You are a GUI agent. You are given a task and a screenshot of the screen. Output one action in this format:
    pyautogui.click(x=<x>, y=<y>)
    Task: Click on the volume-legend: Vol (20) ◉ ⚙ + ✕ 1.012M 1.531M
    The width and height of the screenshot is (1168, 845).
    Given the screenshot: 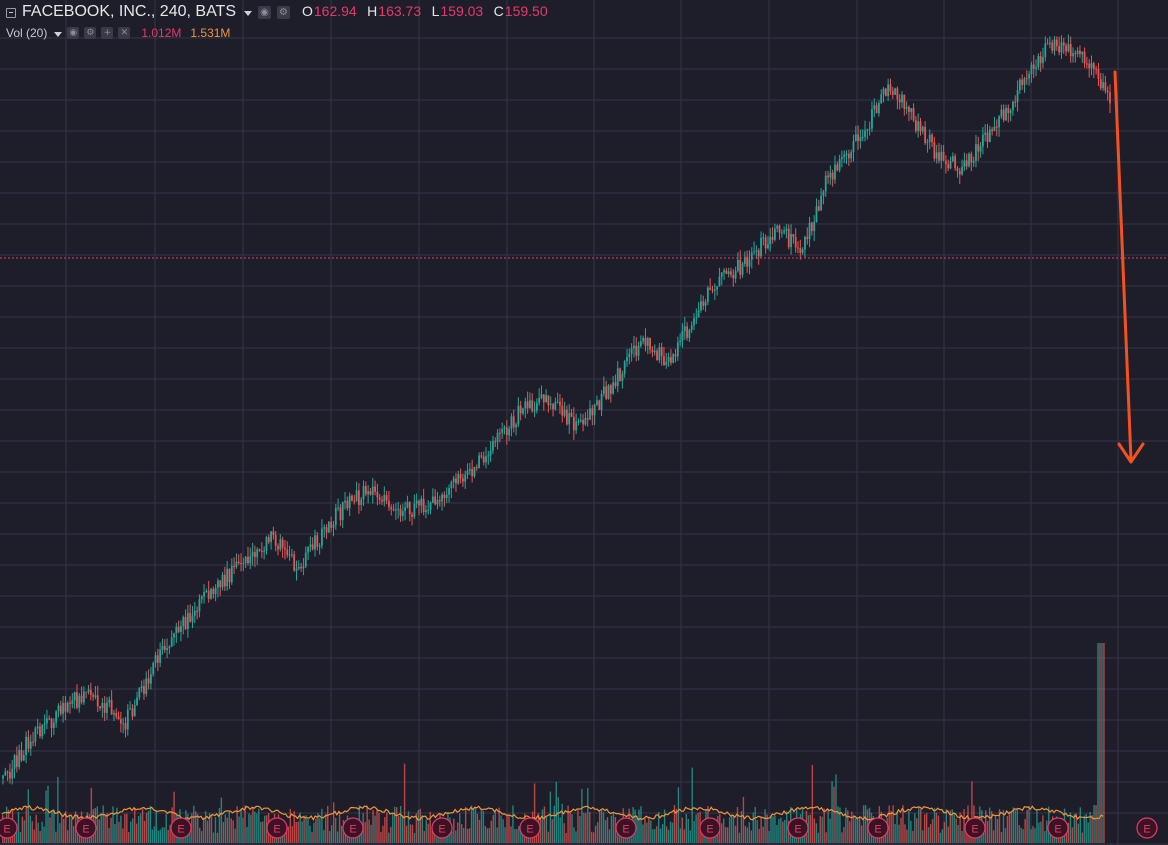 What is the action you would take?
    pyautogui.click(x=118, y=33)
    